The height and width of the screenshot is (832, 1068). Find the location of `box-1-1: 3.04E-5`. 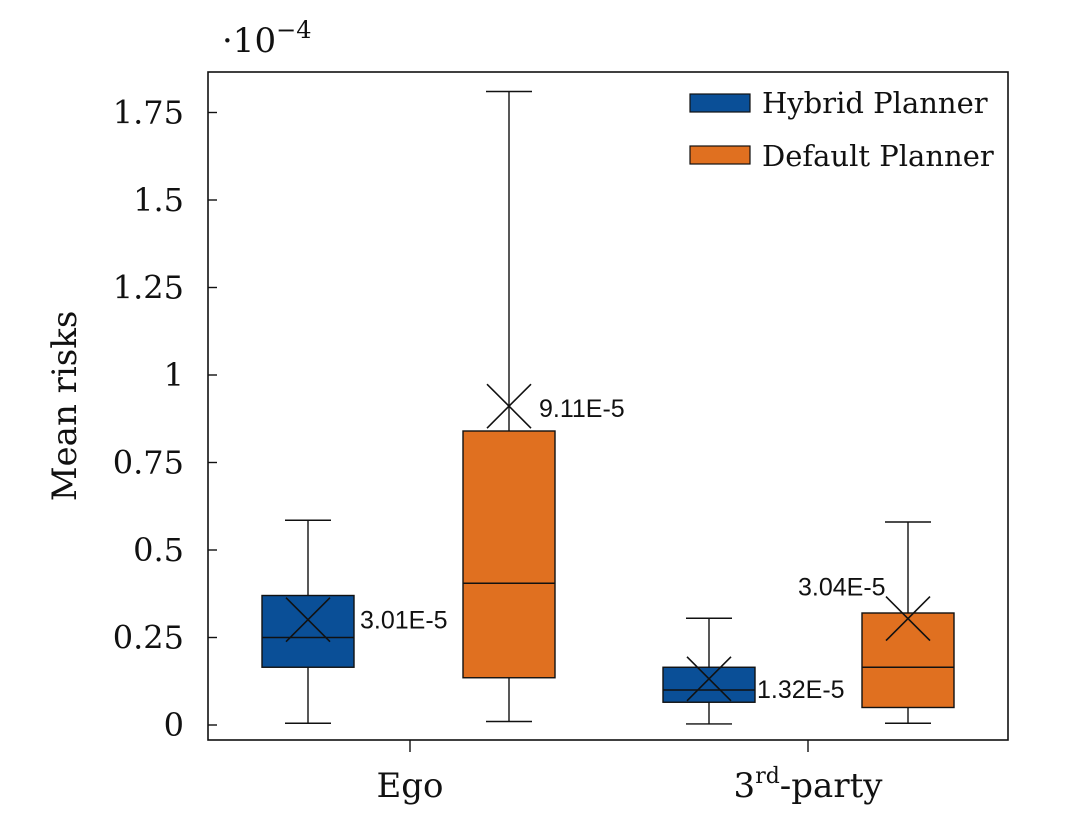

box-1-1: 3.04E-5 is located at coordinates (876, 622).